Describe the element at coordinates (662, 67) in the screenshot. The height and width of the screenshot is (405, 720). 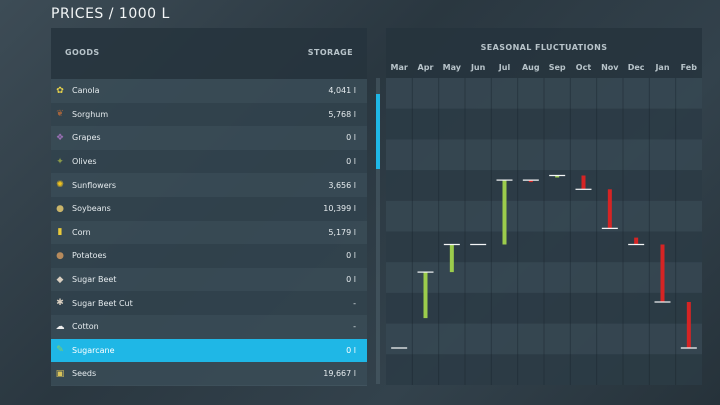
I see `month-label: Jan` at that location.